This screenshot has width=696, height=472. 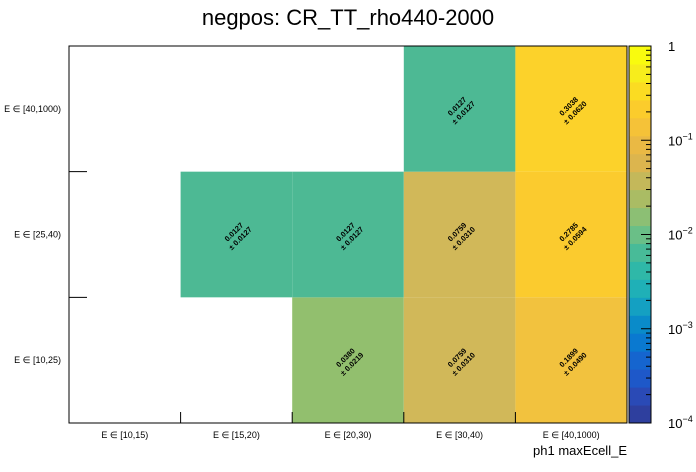 I want to click on colorbar-tick-base: 1, so click(x=671, y=46).